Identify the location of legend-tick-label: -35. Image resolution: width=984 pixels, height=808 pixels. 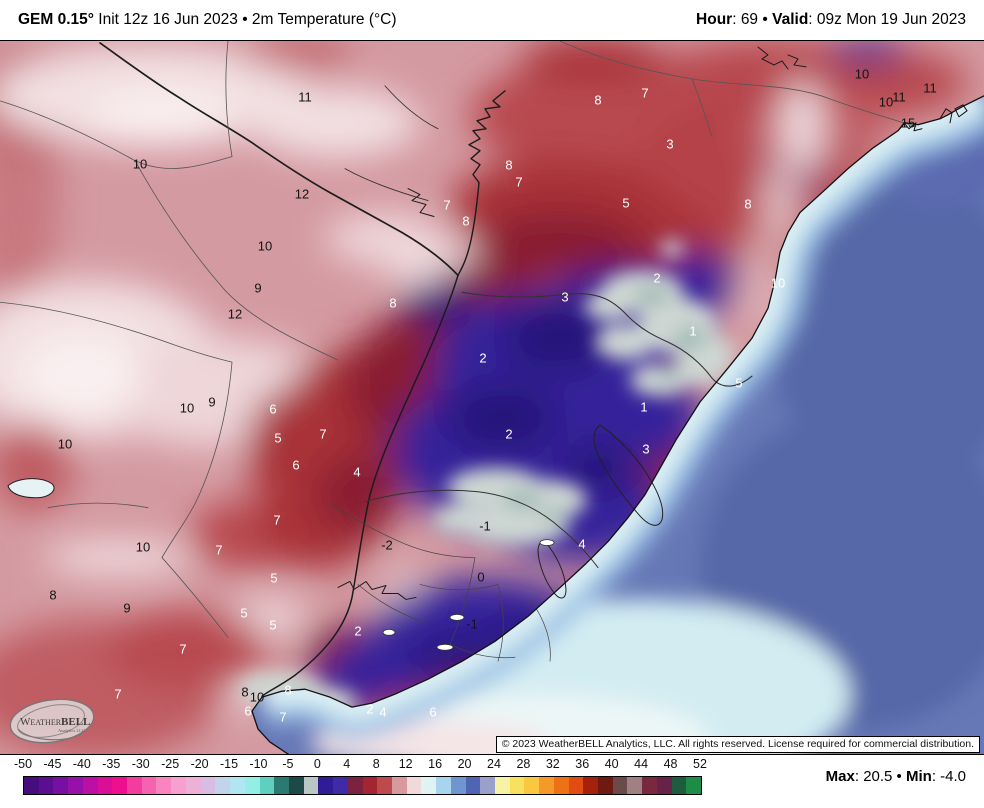
(111, 764).